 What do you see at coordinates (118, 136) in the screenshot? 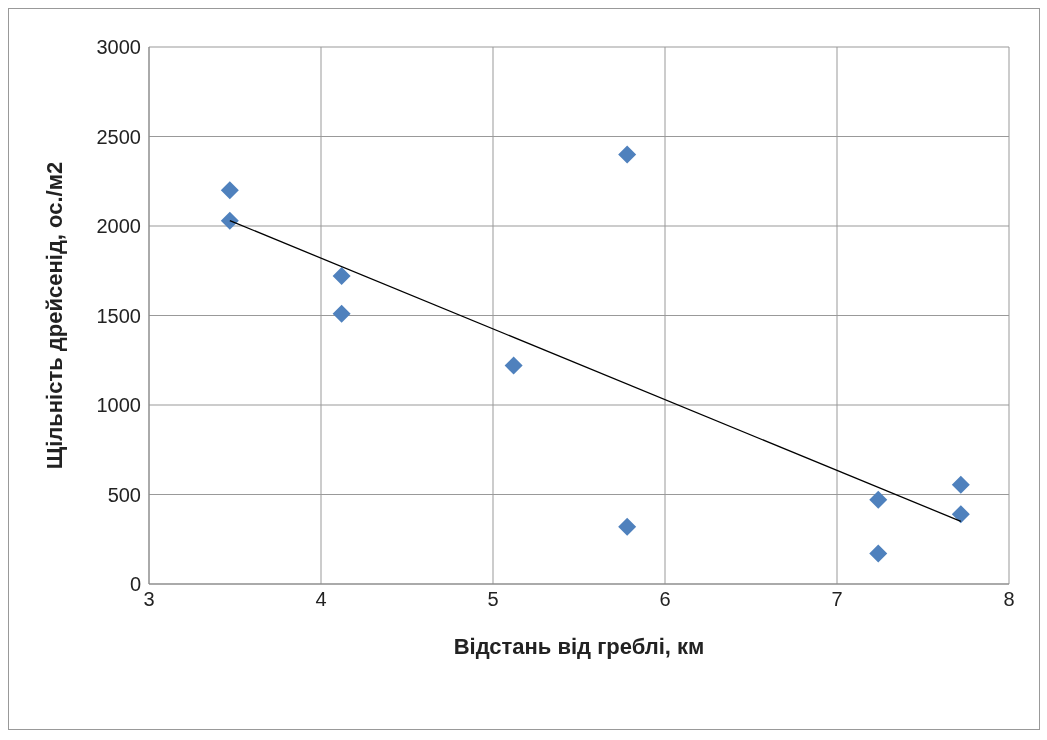
I see `y-tick-label: 2500` at bounding box center [118, 136].